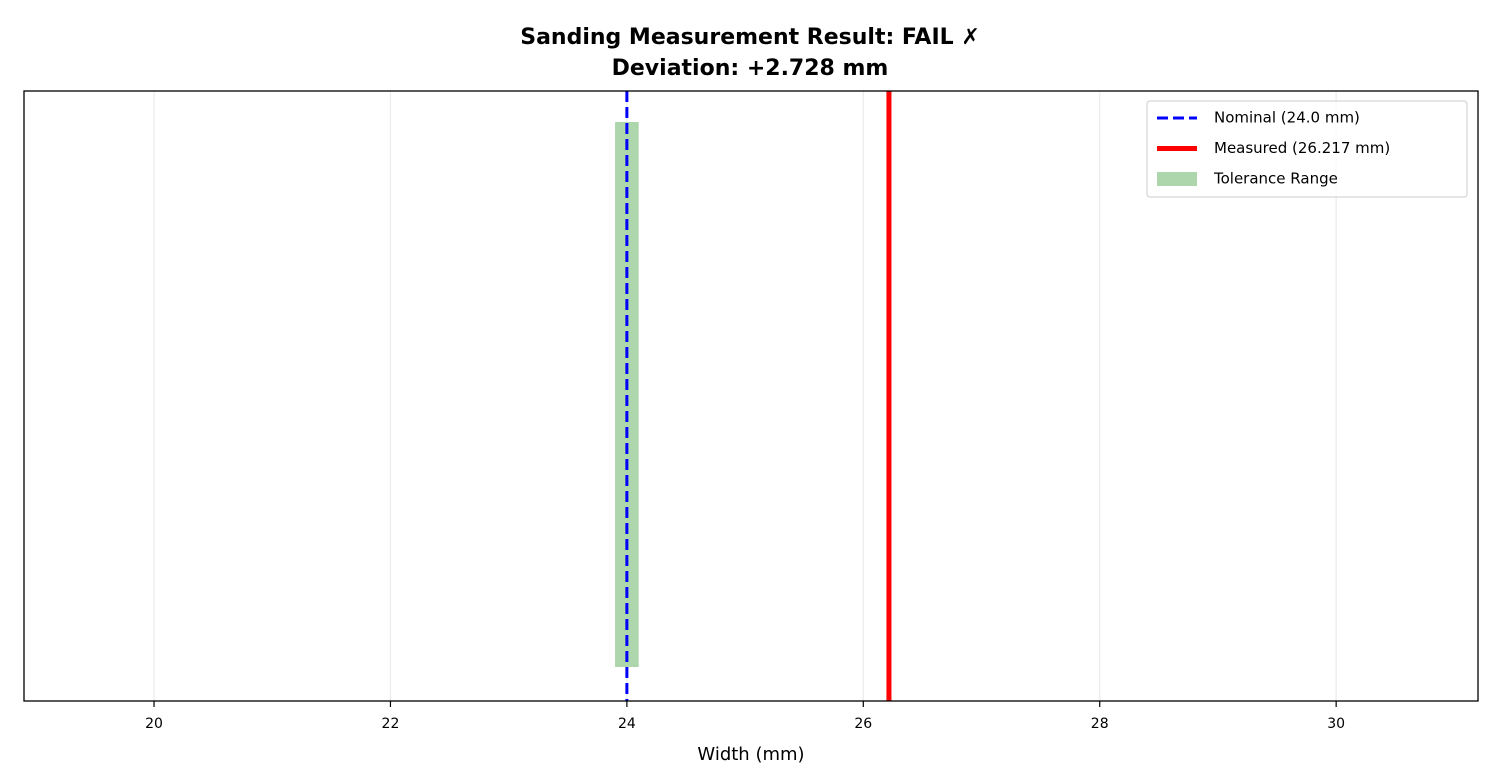 The height and width of the screenshot is (778, 1500). Describe the element at coordinates (750, 68) in the screenshot. I see `chart-subtitle: Deviation: +2.728 mm` at that location.